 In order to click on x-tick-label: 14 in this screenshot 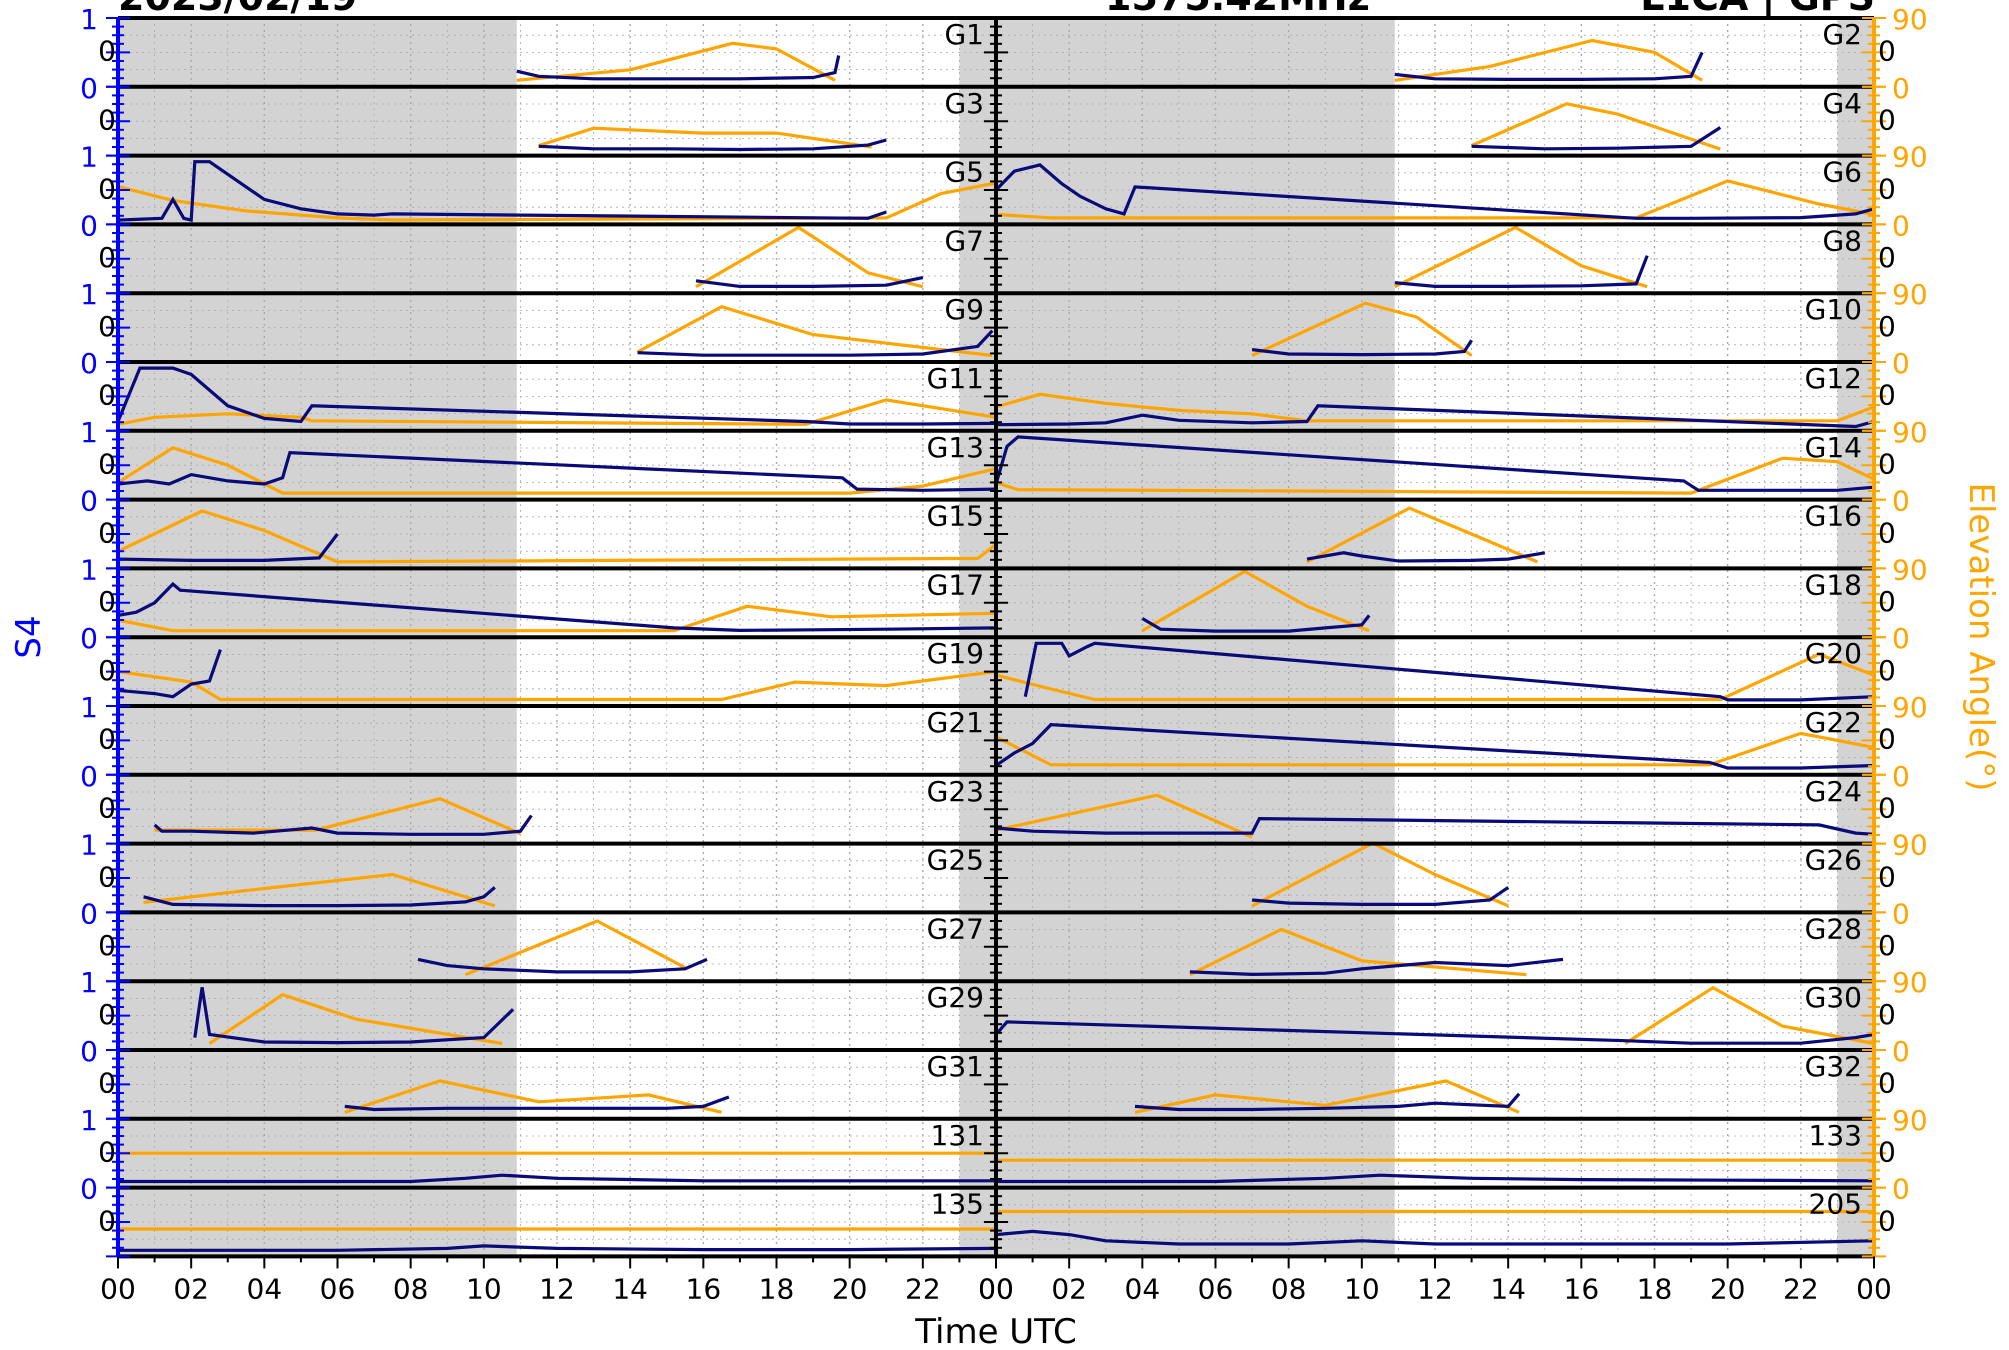, I will do `click(1508, 1288)`.